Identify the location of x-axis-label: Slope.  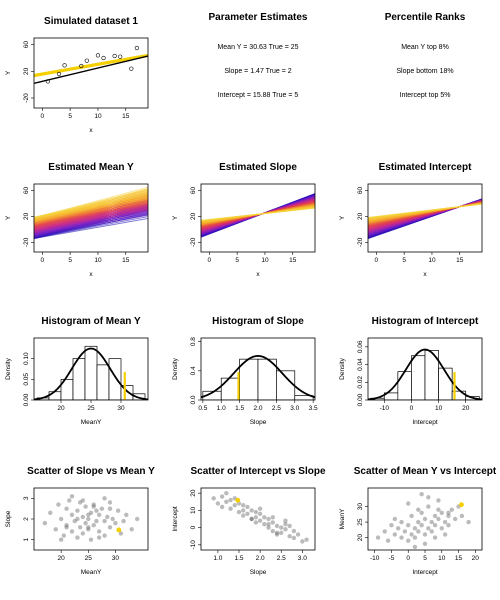
(258, 422).